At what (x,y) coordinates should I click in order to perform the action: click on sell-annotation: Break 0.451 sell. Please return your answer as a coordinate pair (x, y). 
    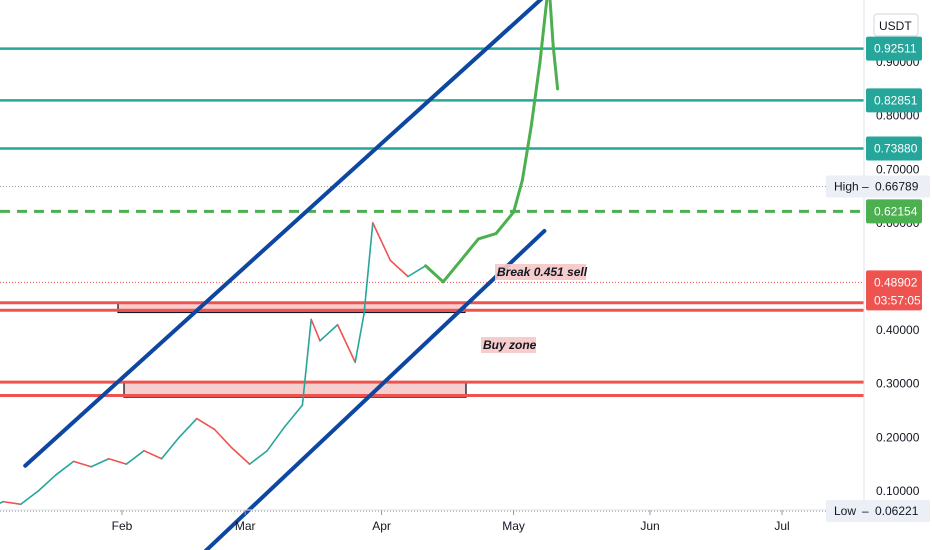
    Looking at the image, I should click on (542, 272).